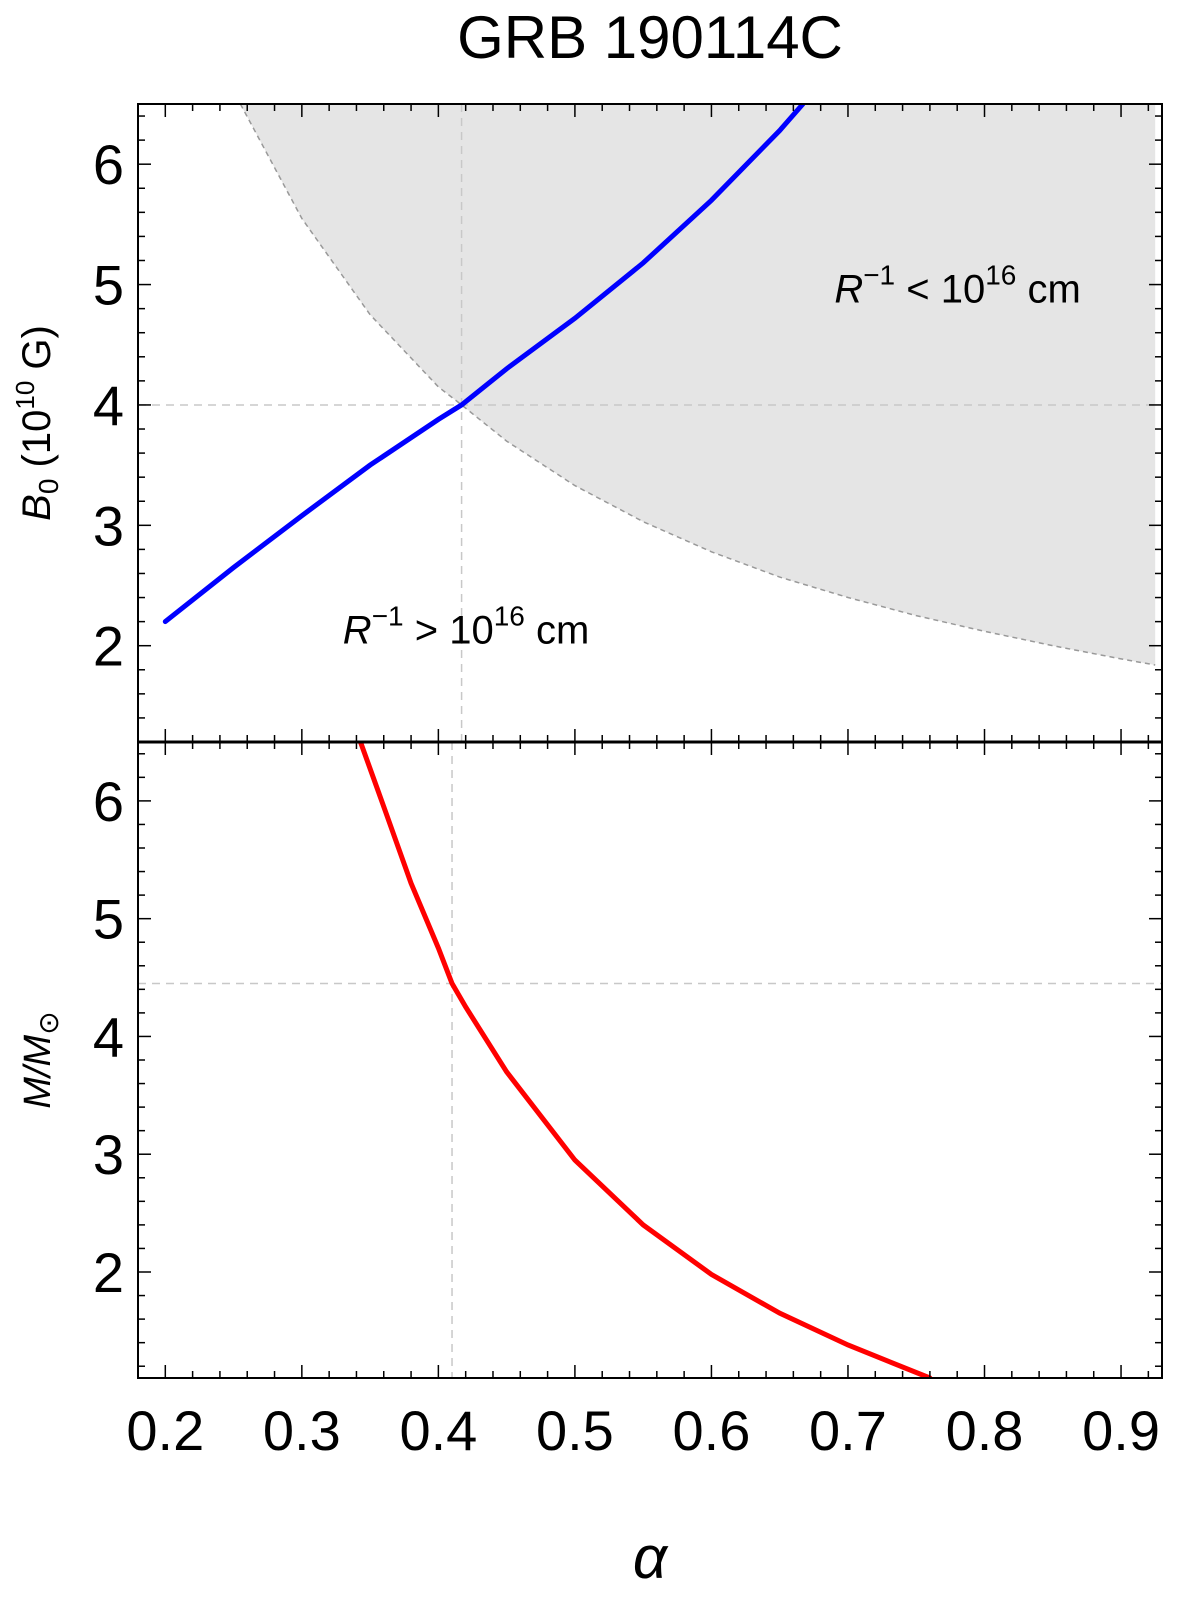 This screenshot has height=1598, width=1200. I want to click on annotation-lower-region: R−1 > 1016 cm, so click(466, 626).